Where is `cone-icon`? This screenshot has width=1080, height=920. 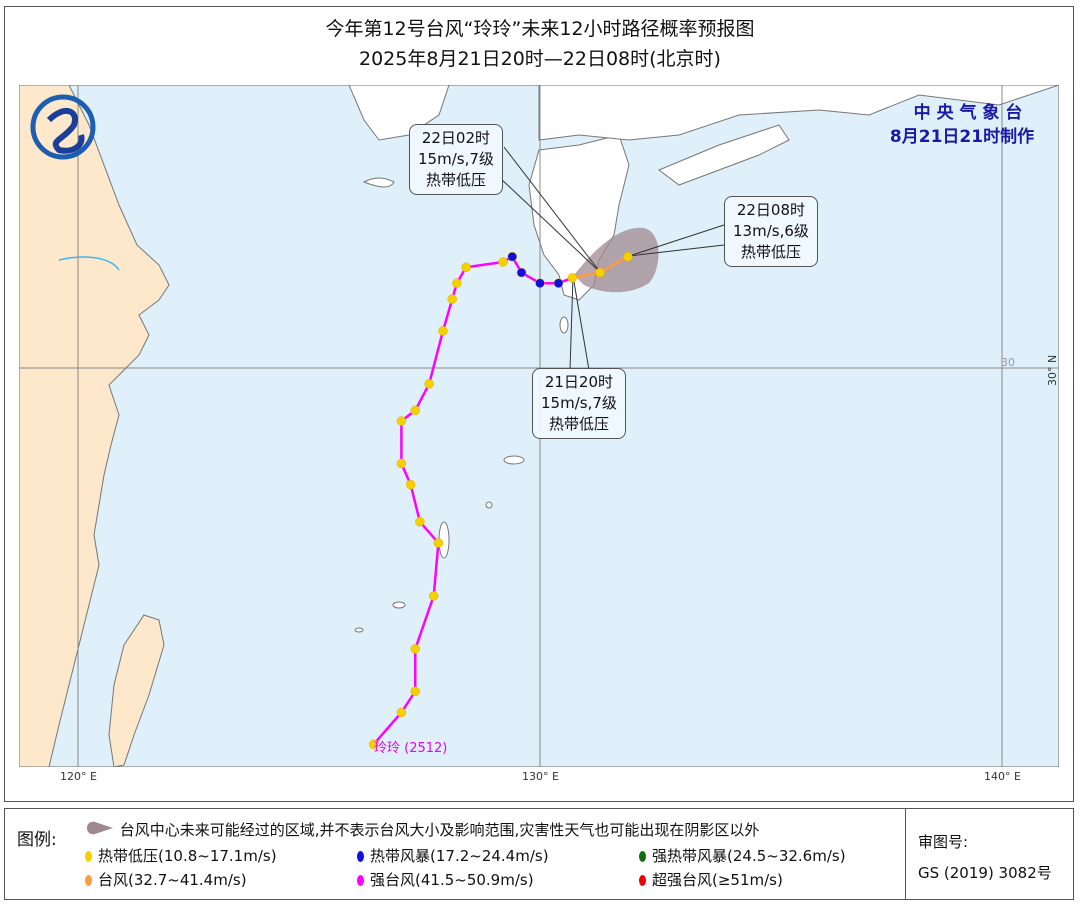 cone-icon is located at coordinates (100, 828).